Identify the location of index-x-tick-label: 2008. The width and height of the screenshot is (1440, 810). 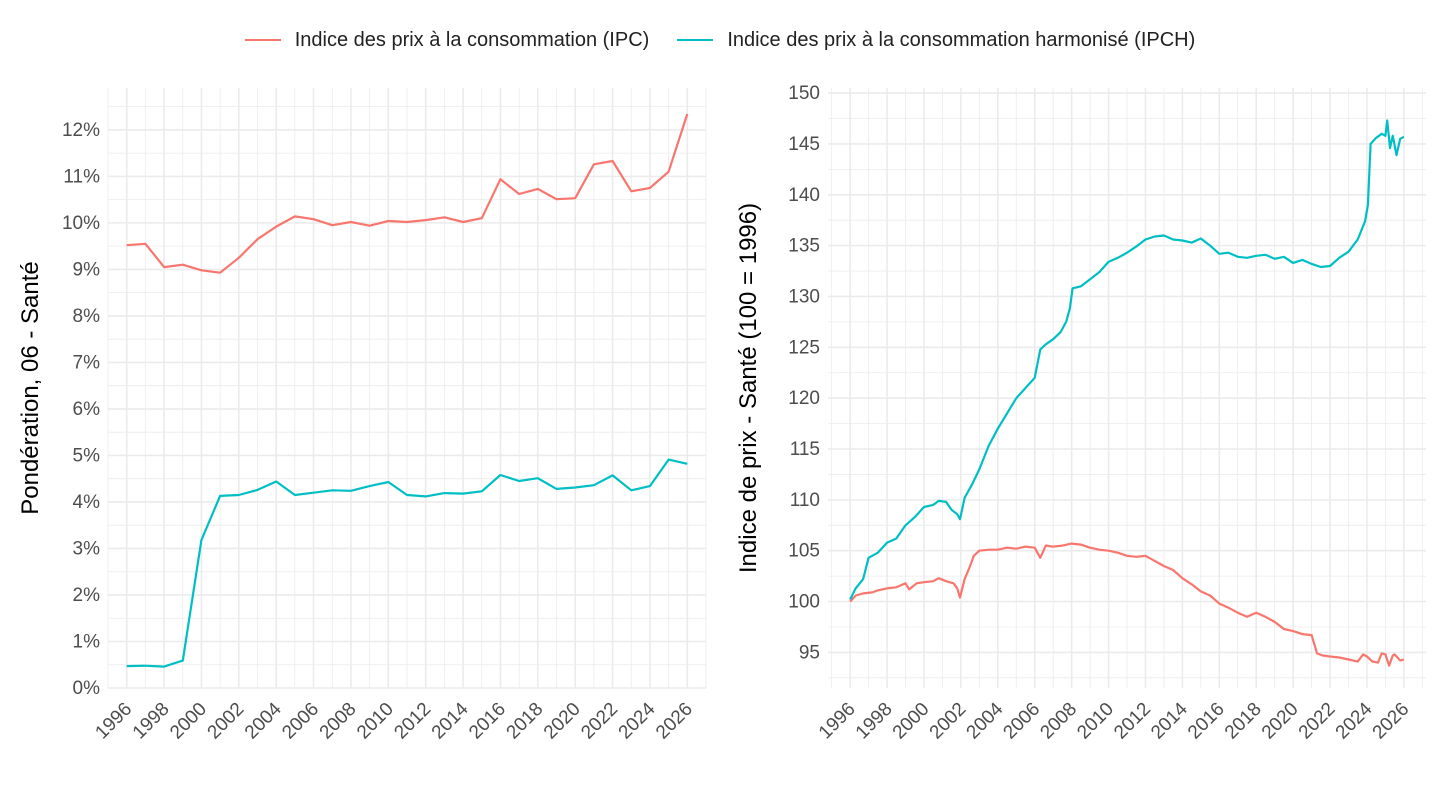
(1058, 721).